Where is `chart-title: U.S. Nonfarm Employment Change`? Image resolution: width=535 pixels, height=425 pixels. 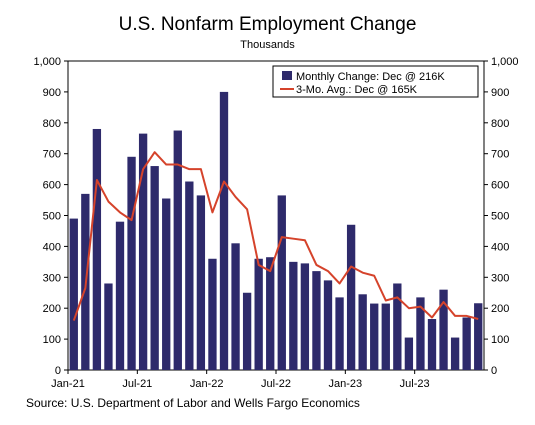 chart-title: U.S. Nonfarm Employment Change is located at coordinates (267, 24).